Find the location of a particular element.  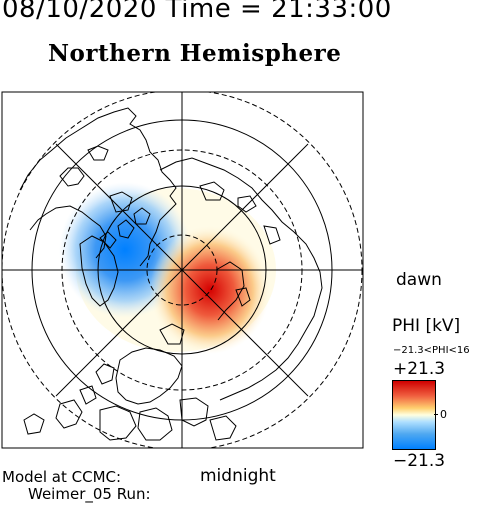

colorbar-zero-label: 0 is located at coordinates (443, 414).